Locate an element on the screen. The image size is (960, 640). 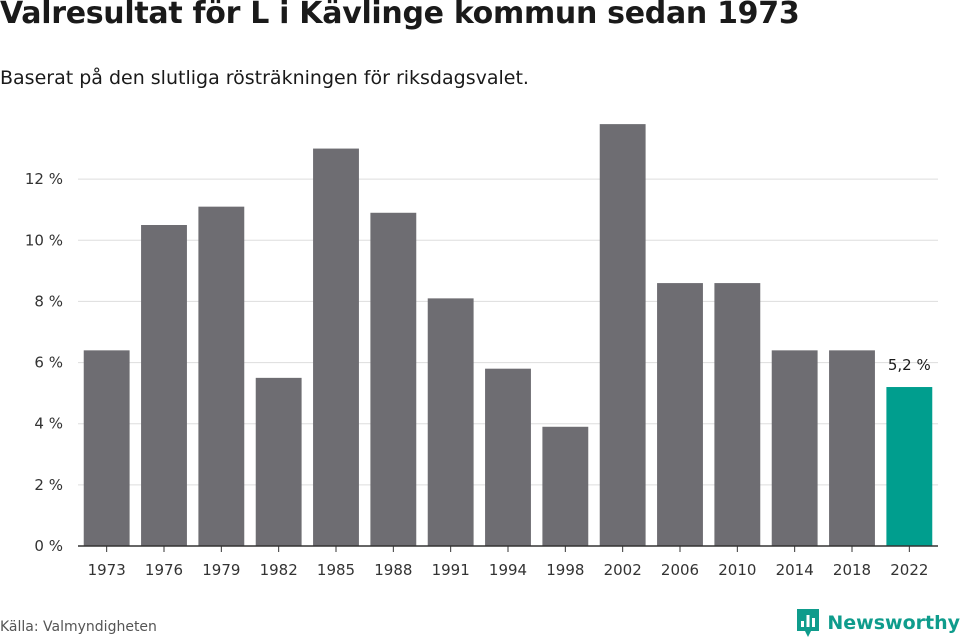
x-tick-label: 1982 is located at coordinates (279, 570).